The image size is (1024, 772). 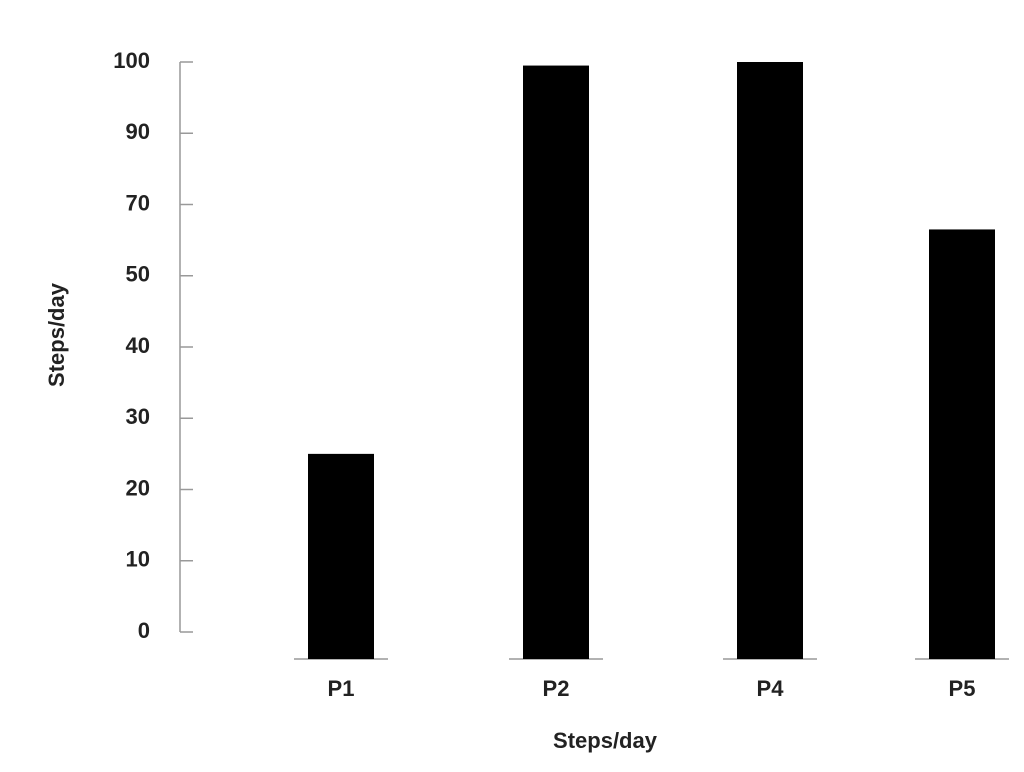 I want to click on y-tick-label: 70, so click(x=138, y=202).